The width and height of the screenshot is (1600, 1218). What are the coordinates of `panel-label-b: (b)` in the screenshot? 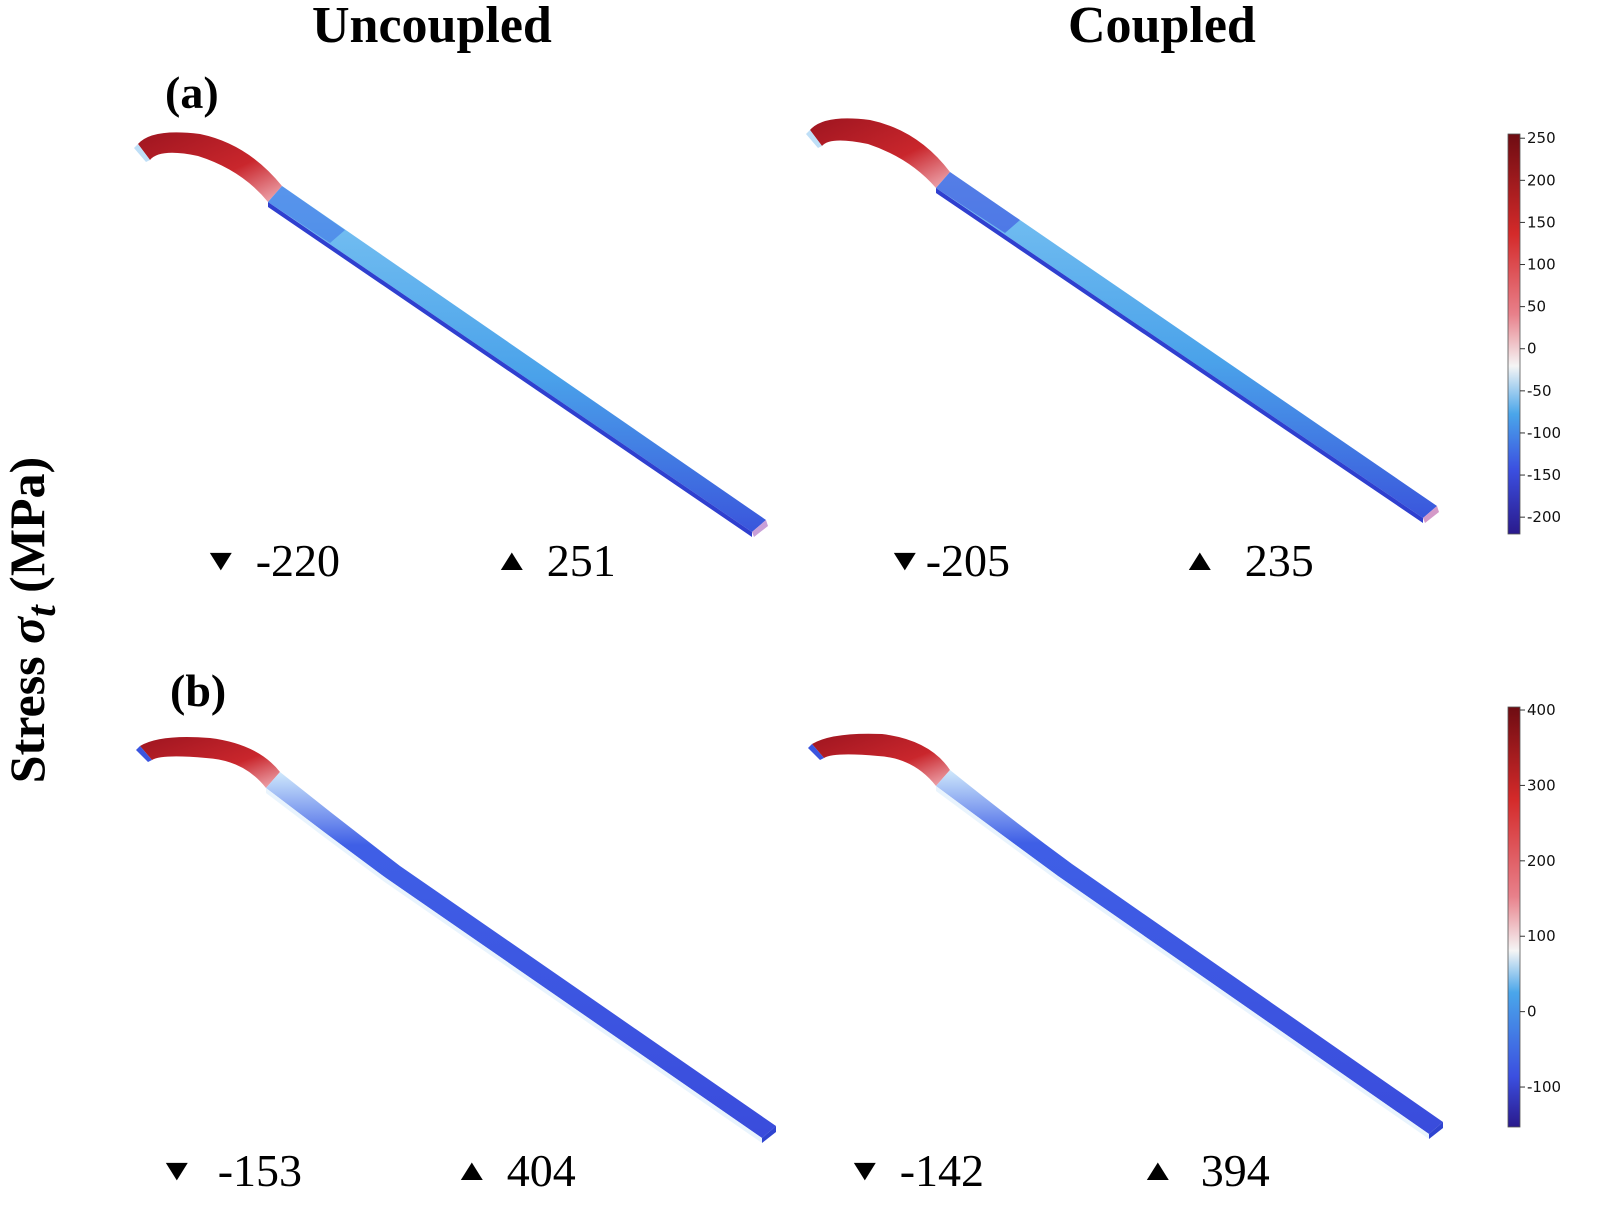 It's located at (198, 690).